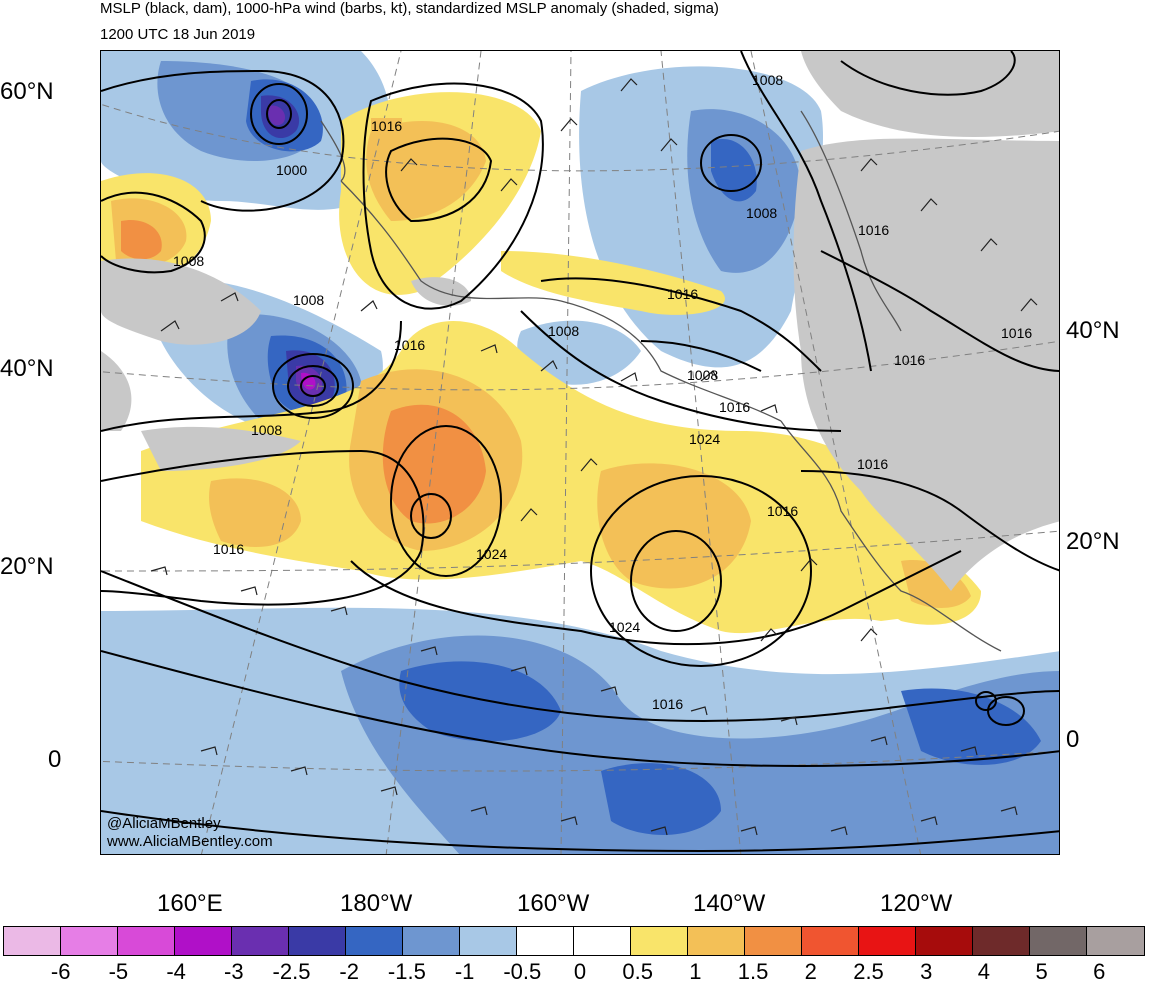  I want to click on colorbar-tick-label: -5, so click(118, 971).